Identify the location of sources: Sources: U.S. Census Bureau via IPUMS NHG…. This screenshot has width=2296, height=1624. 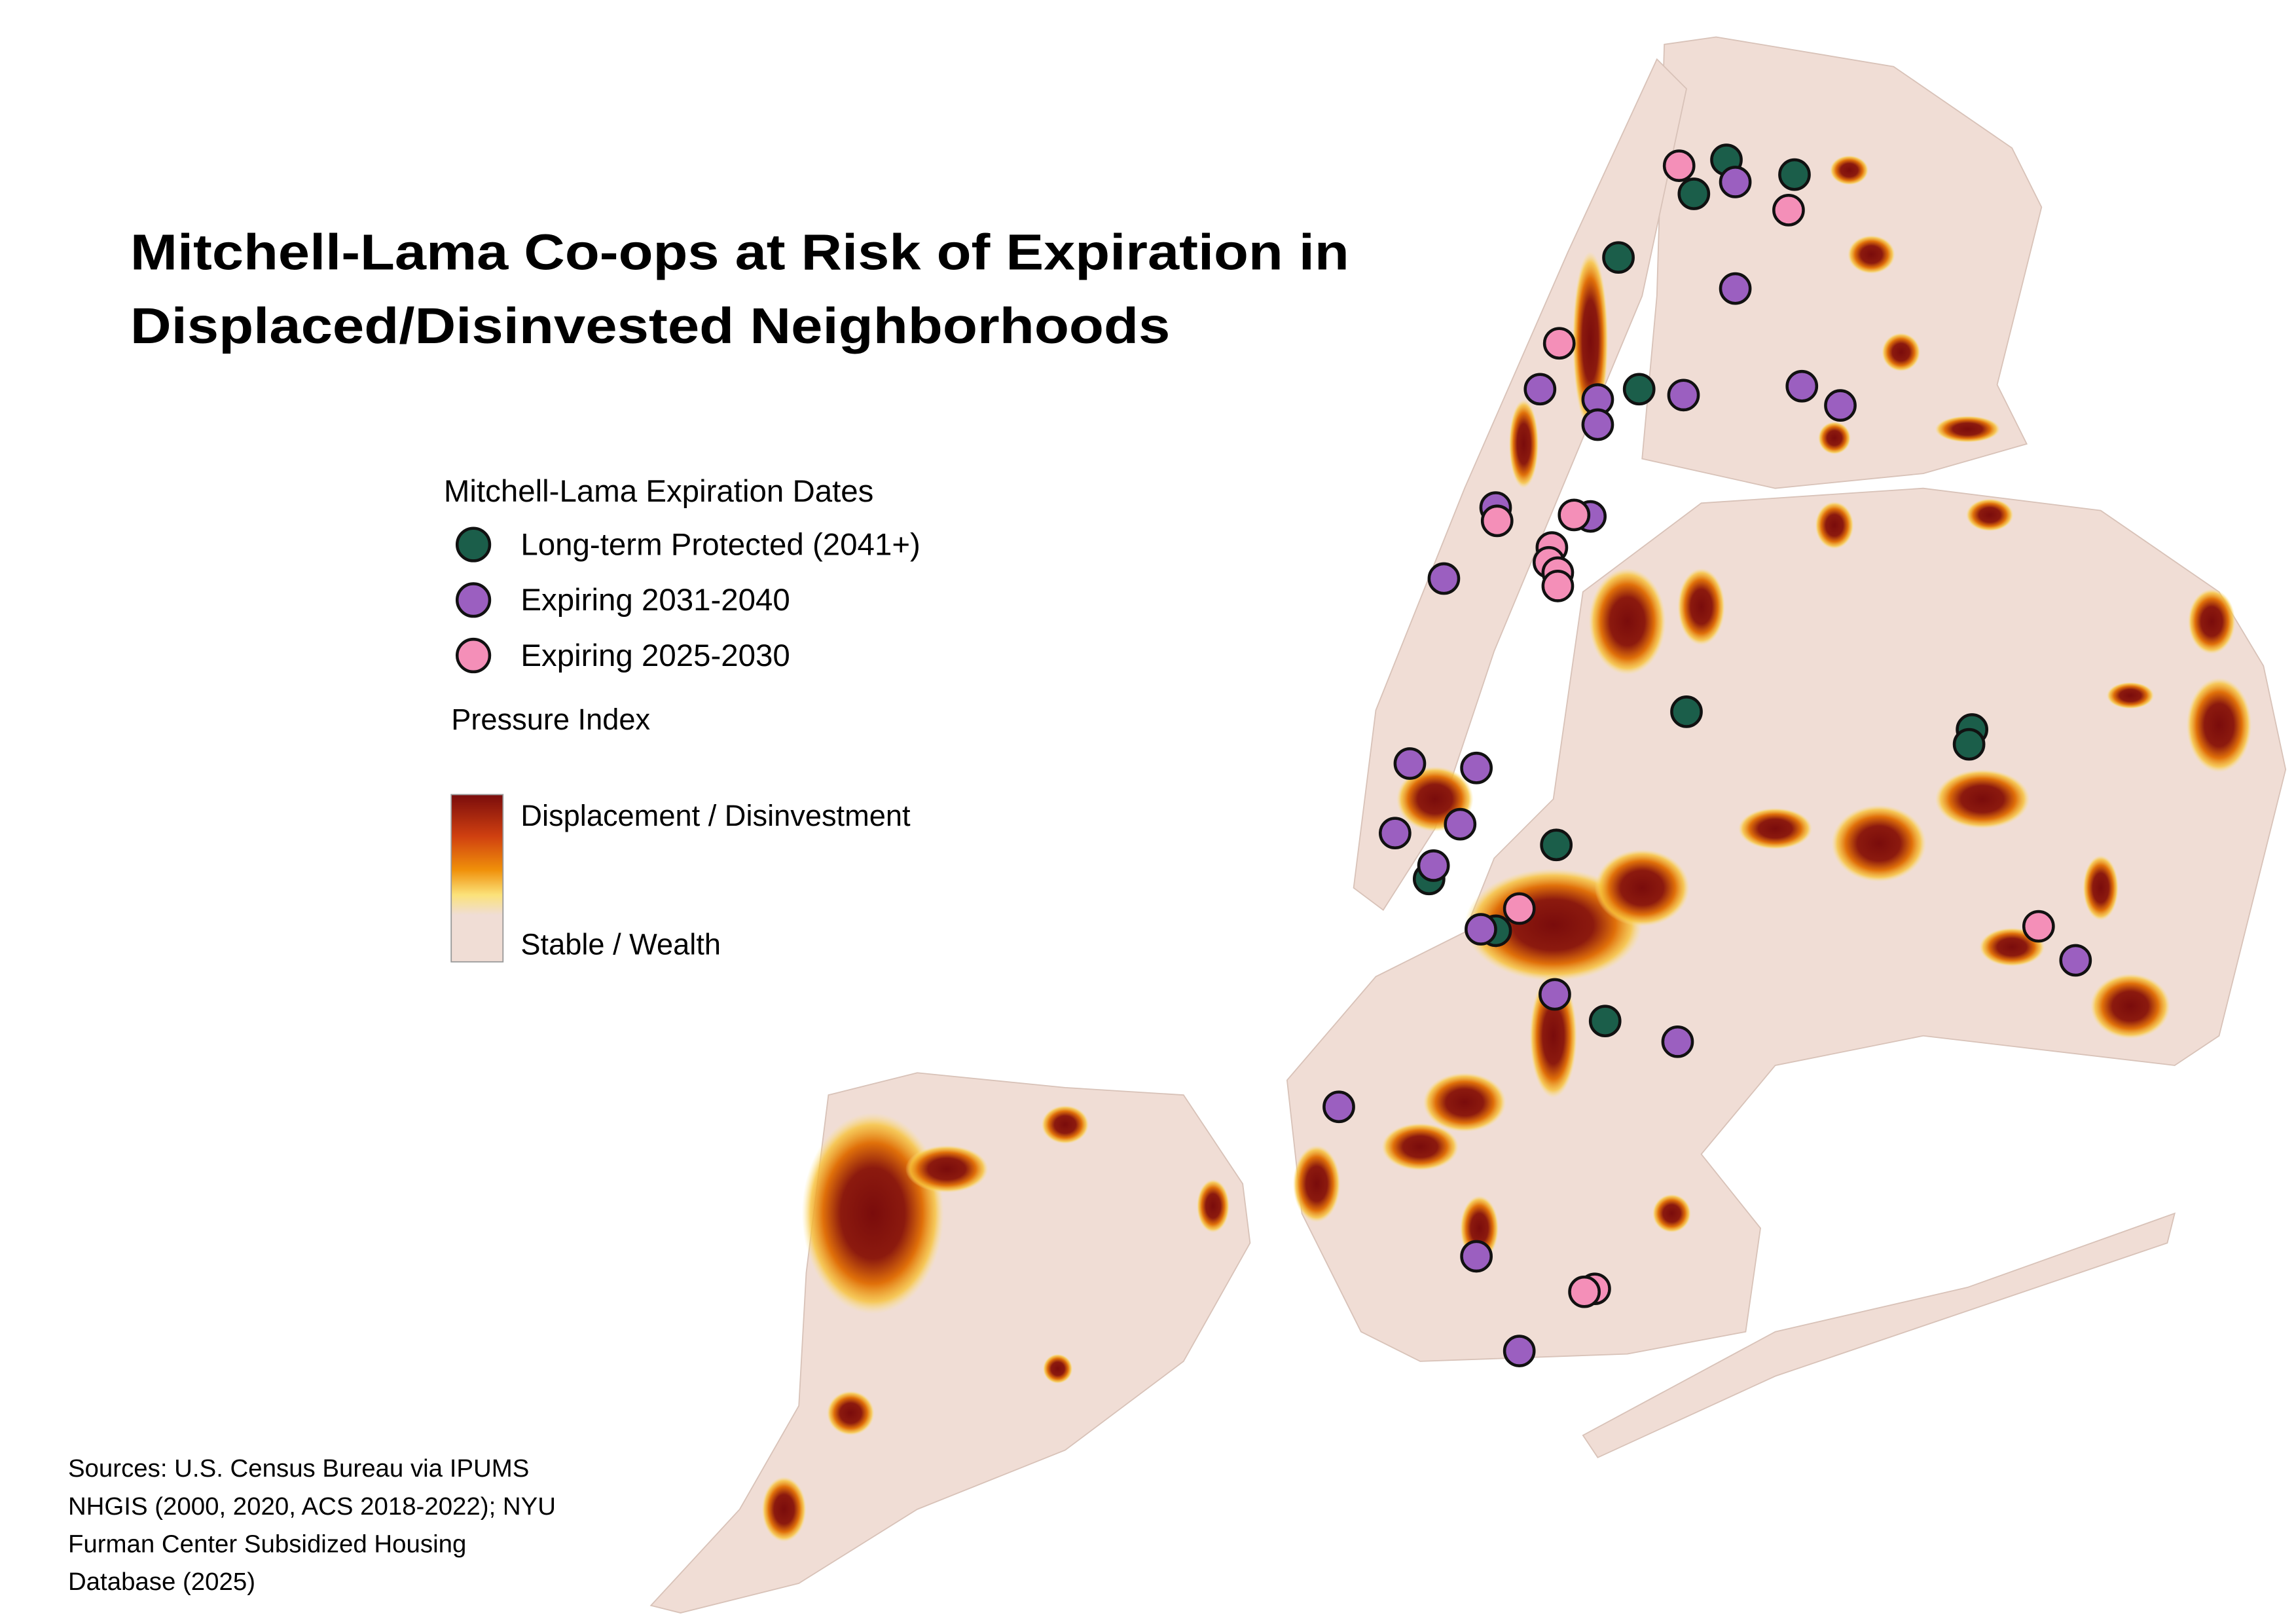
(312, 1525).